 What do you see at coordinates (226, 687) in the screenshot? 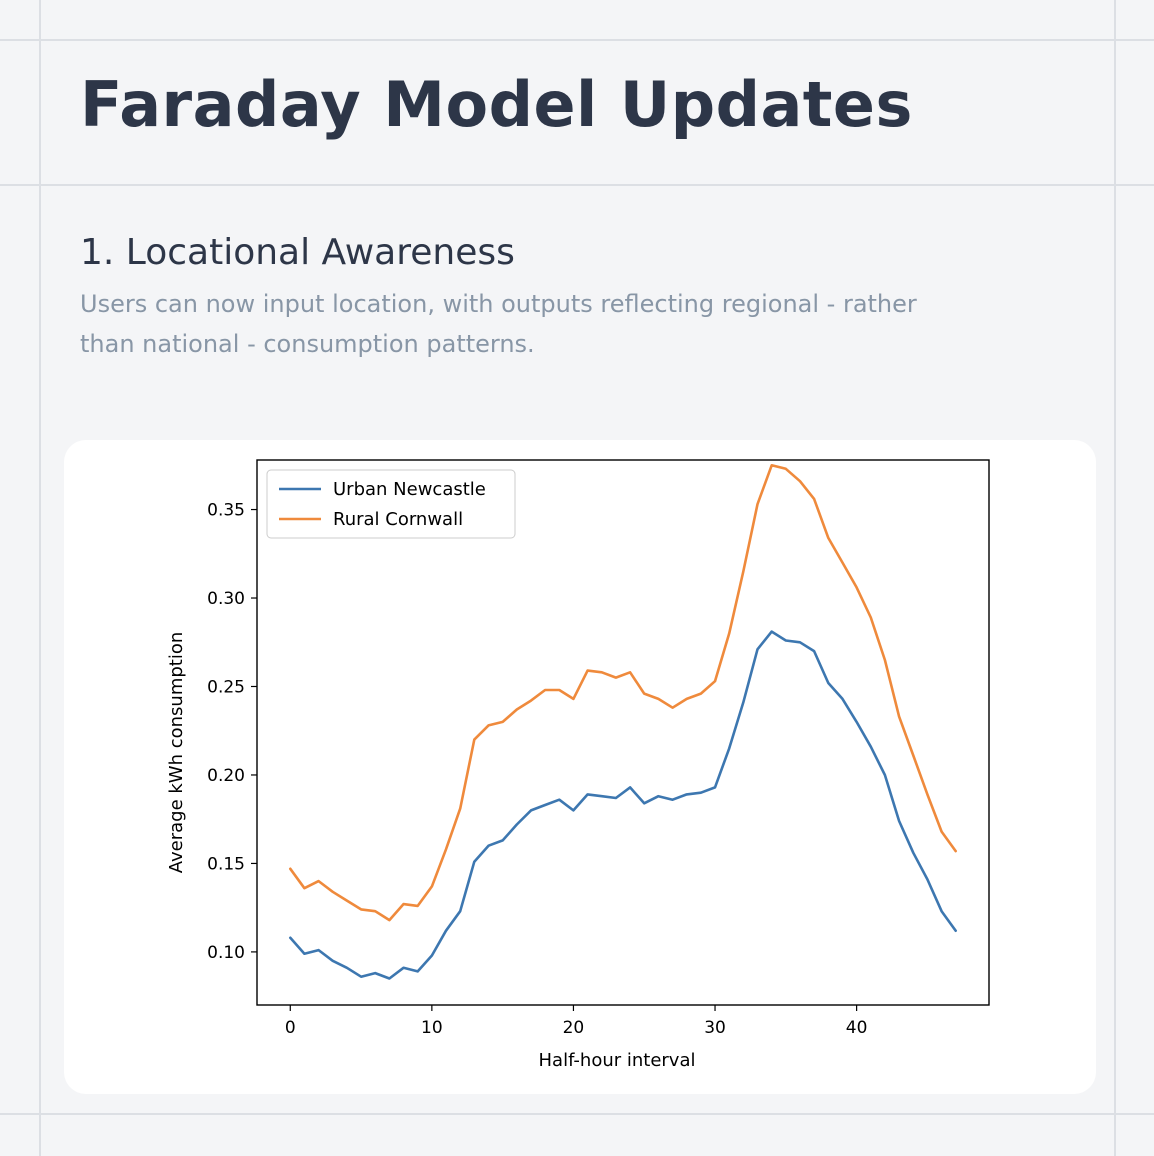
I see `y-tick-label: 0.25` at bounding box center [226, 687].